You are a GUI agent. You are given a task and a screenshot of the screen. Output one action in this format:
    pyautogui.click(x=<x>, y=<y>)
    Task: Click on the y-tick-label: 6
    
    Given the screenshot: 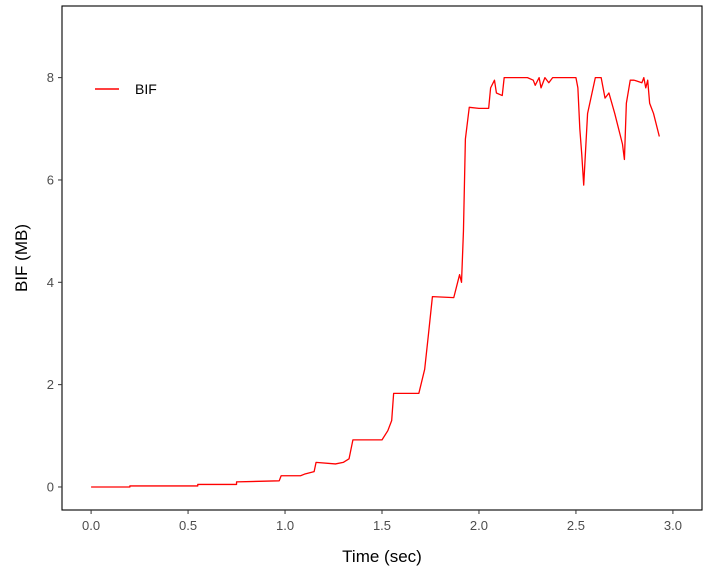 What is the action you would take?
    pyautogui.click(x=50, y=179)
    